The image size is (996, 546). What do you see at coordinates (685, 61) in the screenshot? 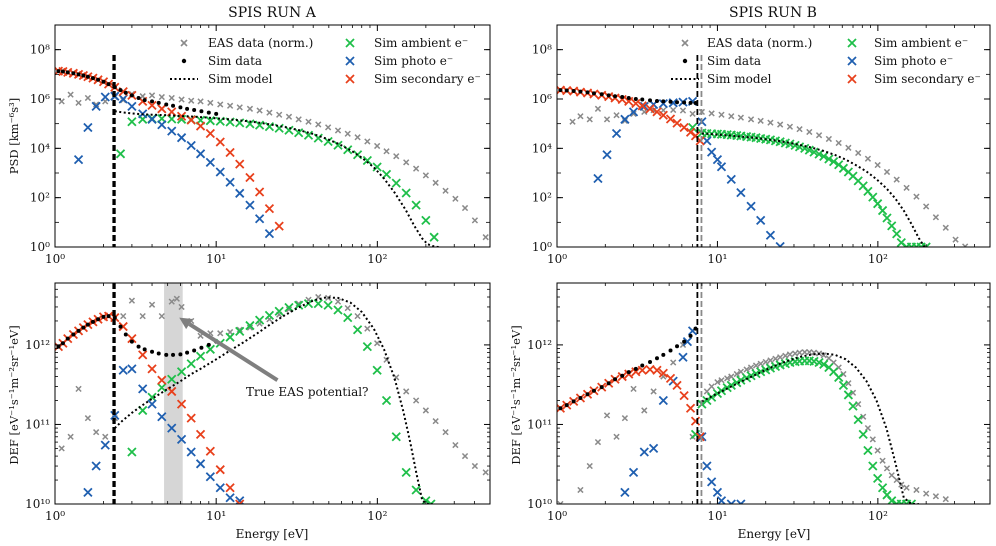
I see `legend-b-simdata-marker` at bounding box center [685, 61].